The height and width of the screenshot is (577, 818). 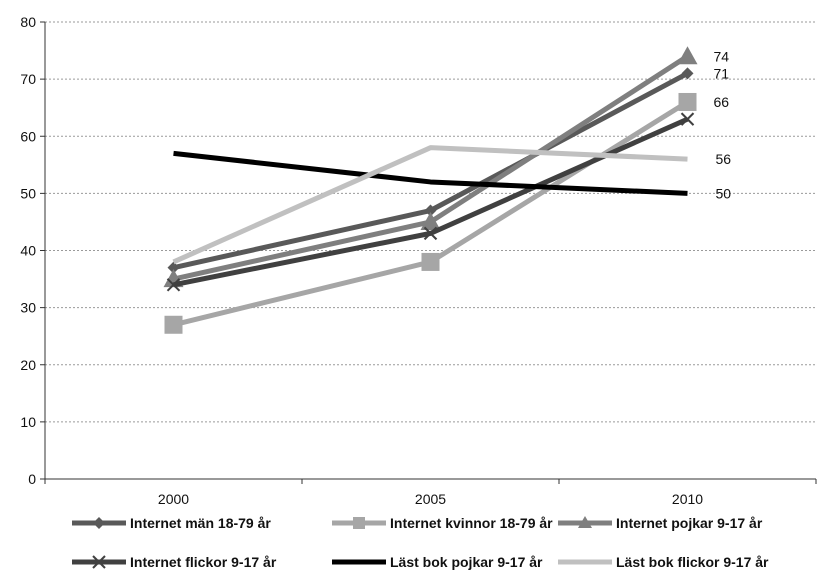 What do you see at coordinates (28, 136) in the screenshot?
I see `y-tick-label: 60` at bounding box center [28, 136].